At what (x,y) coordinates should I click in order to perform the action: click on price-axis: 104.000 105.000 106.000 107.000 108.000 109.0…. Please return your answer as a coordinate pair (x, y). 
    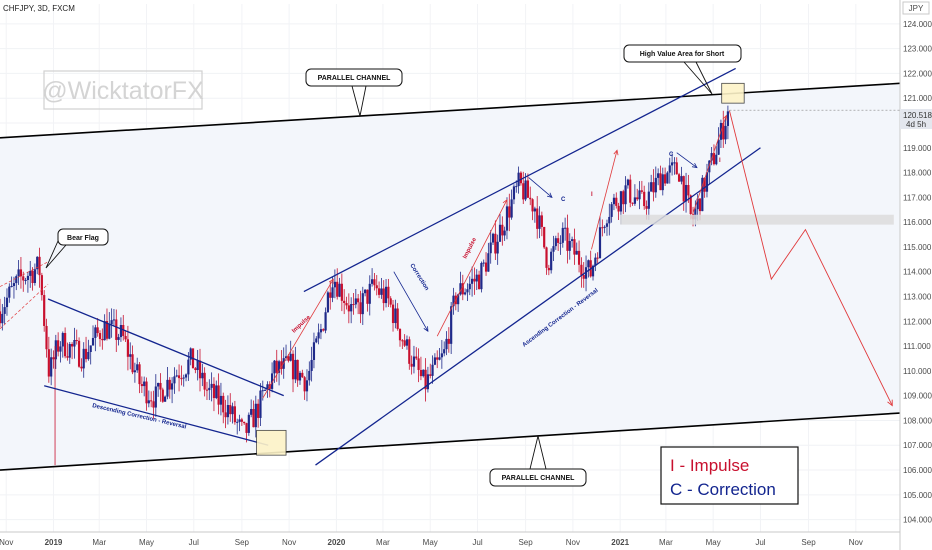
    Looking at the image, I should click on (915, 275).